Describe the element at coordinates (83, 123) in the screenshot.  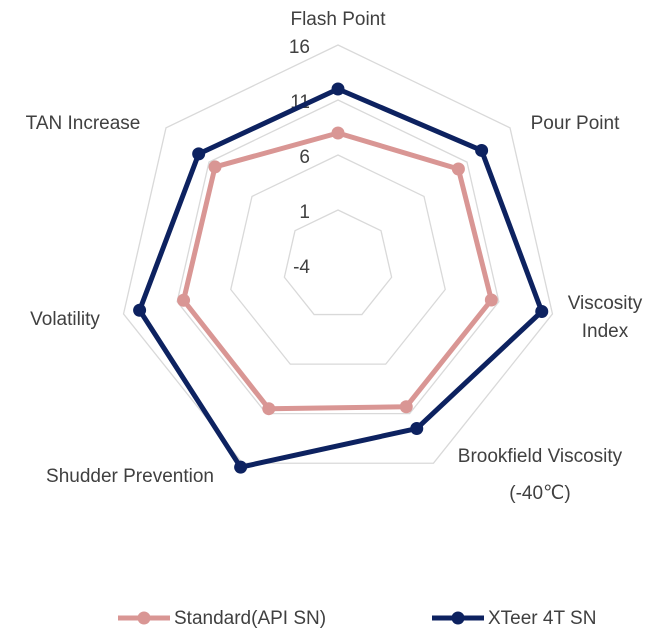
I see `category-label: TAN Increase` at that location.